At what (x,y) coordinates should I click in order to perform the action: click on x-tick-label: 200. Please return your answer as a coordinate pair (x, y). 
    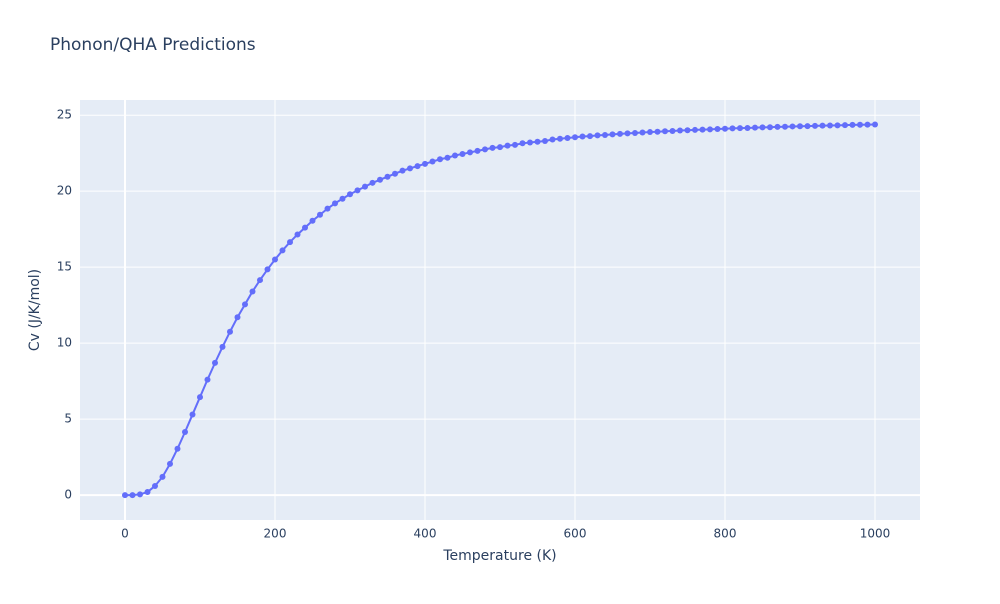
    Looking at the image, I should click on (275, 534).